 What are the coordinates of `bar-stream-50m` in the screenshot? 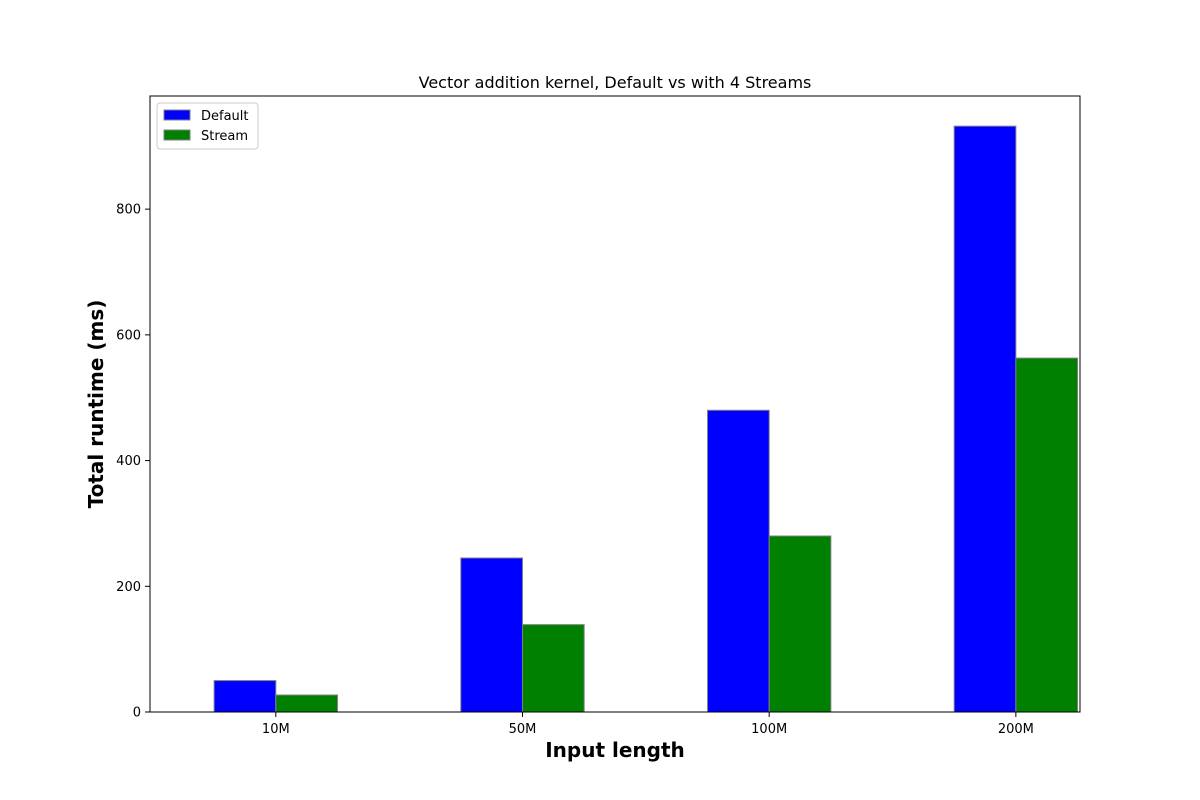 It's located at (553, 668).